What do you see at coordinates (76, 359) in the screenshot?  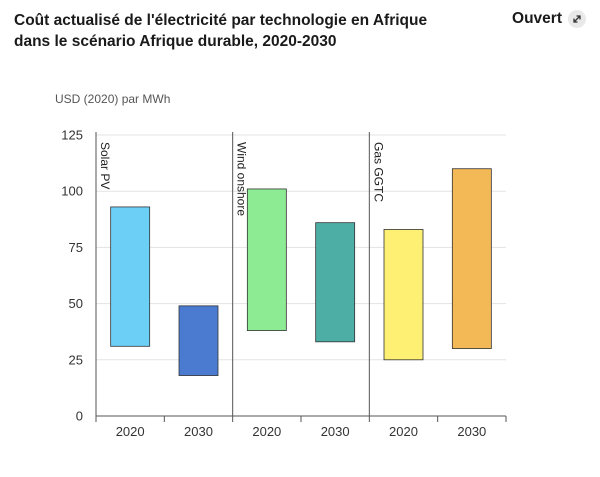 I see `y-tick-label: 25` at bounding box center [76, 359].